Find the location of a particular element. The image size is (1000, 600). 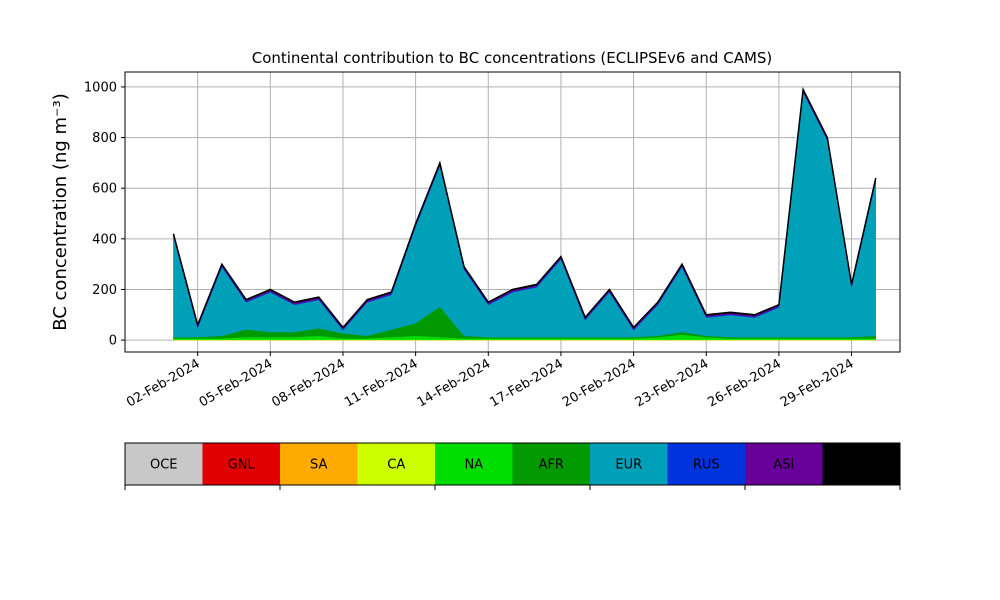

legend-label: OCE is located at coordinates (164, 465).